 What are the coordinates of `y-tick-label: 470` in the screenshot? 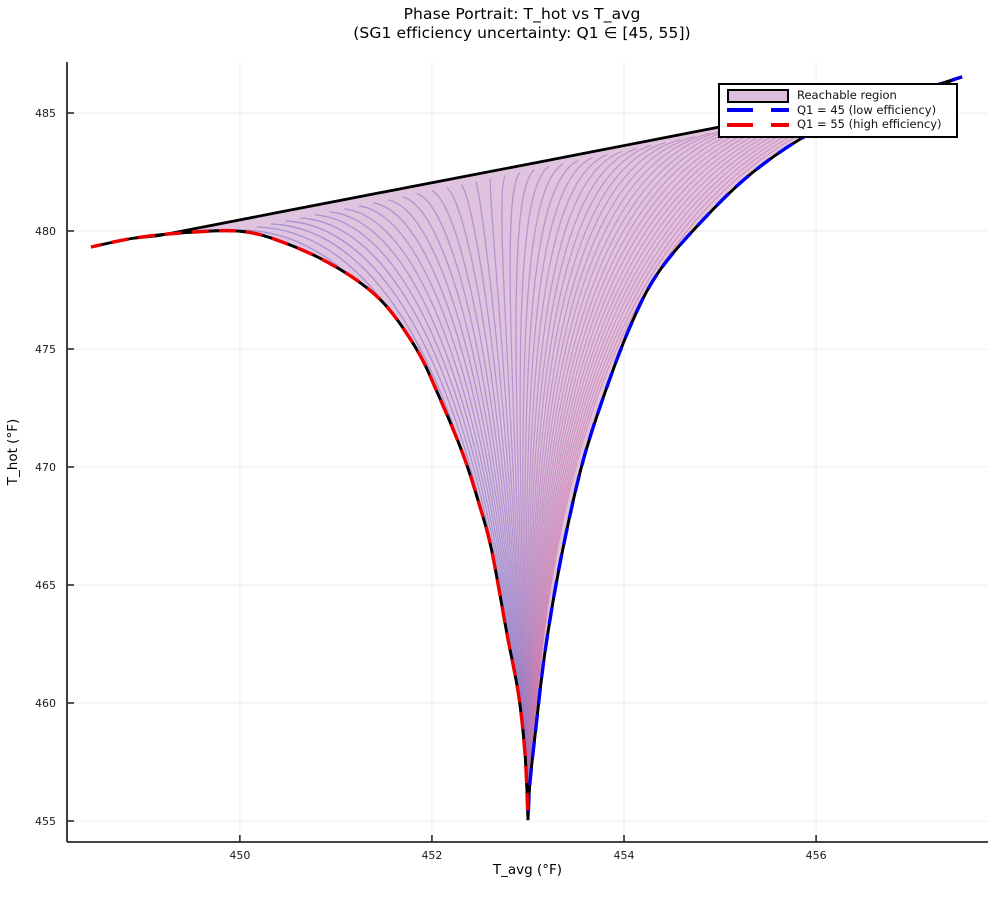 It's located at (45, 467).